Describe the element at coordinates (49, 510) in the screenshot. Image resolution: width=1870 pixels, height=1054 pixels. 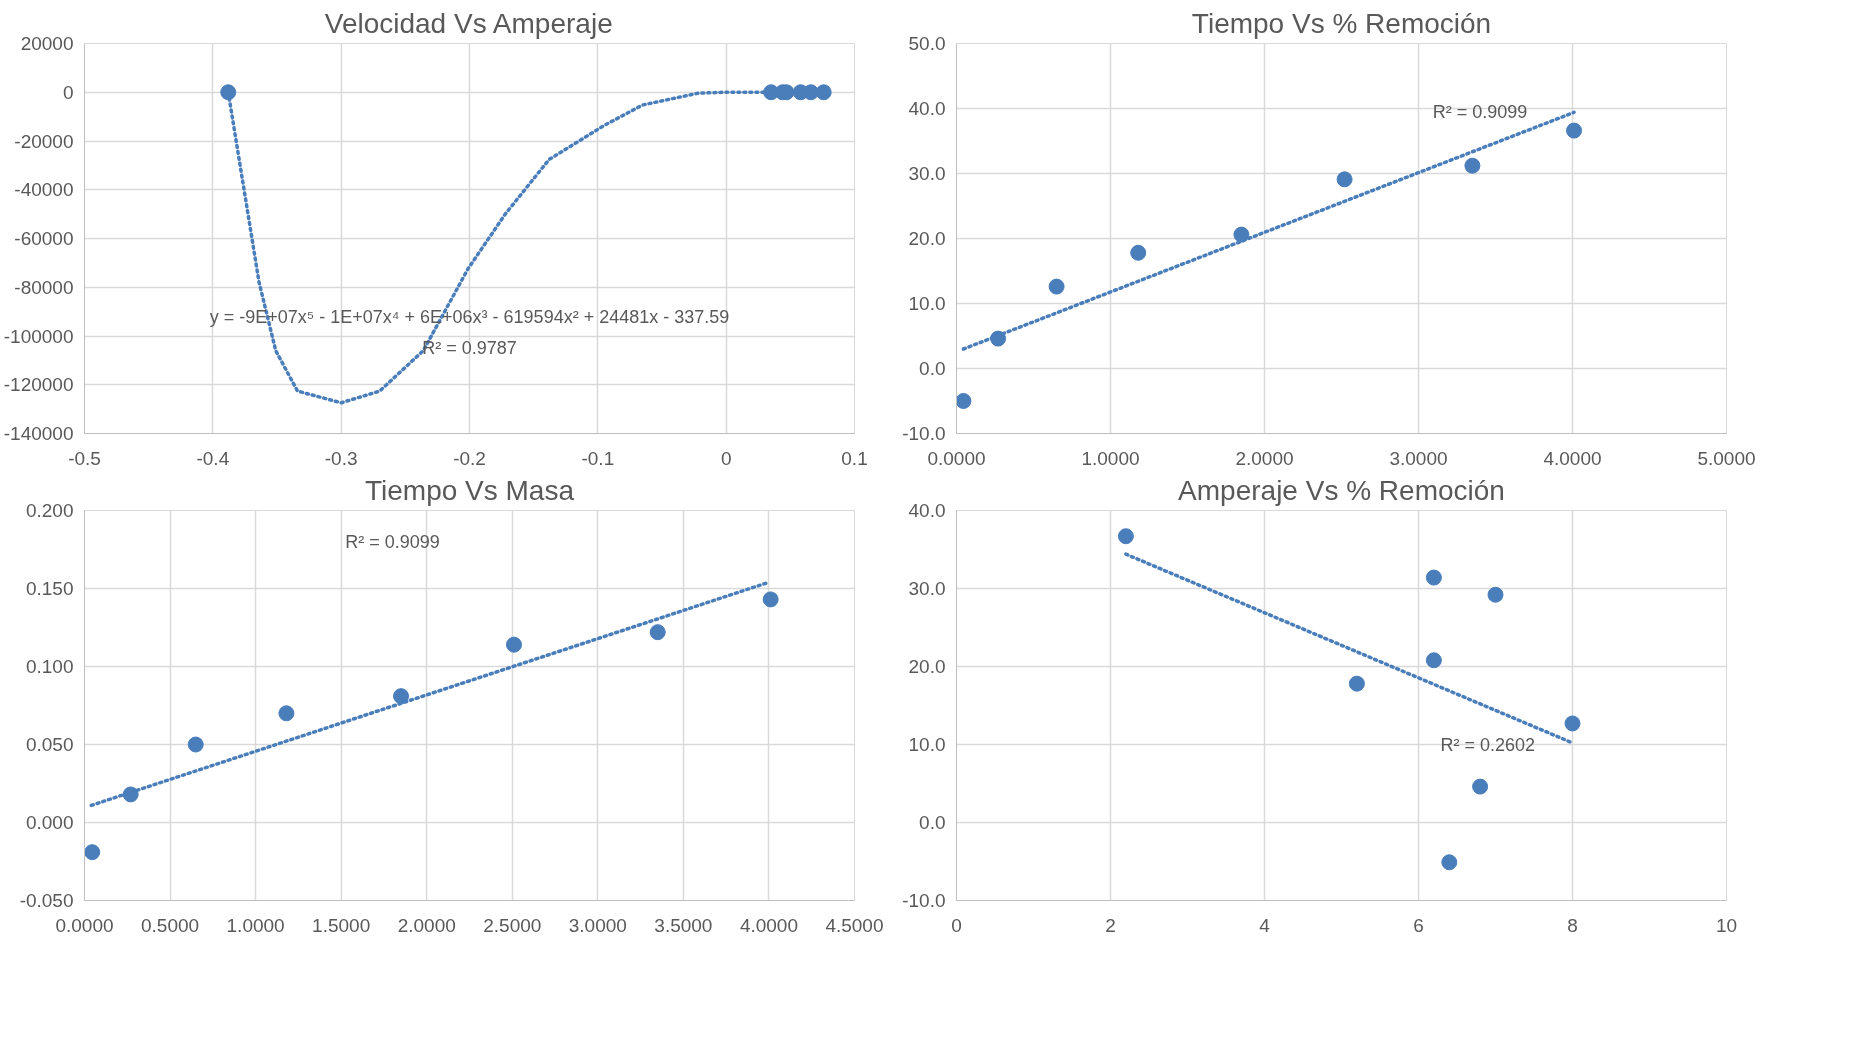
I see `y-tick-label: 0.200` at that location.